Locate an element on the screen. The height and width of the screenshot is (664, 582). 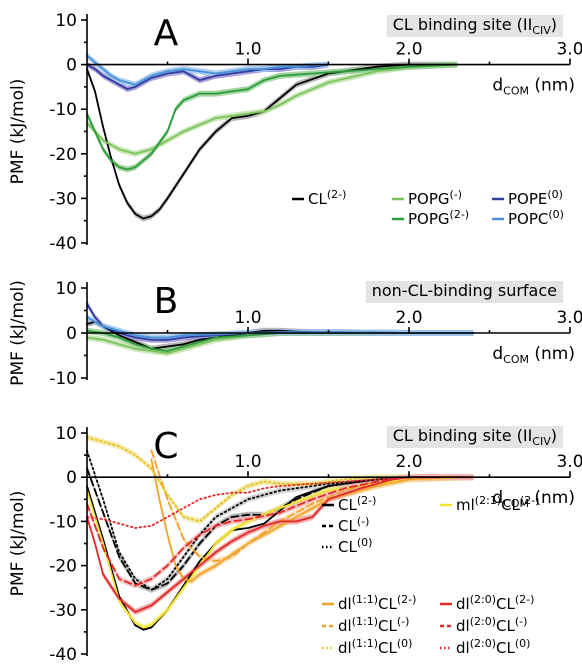
panel-c-x-axis-label: dCOM (nm) is located at coordinates (533, 499).